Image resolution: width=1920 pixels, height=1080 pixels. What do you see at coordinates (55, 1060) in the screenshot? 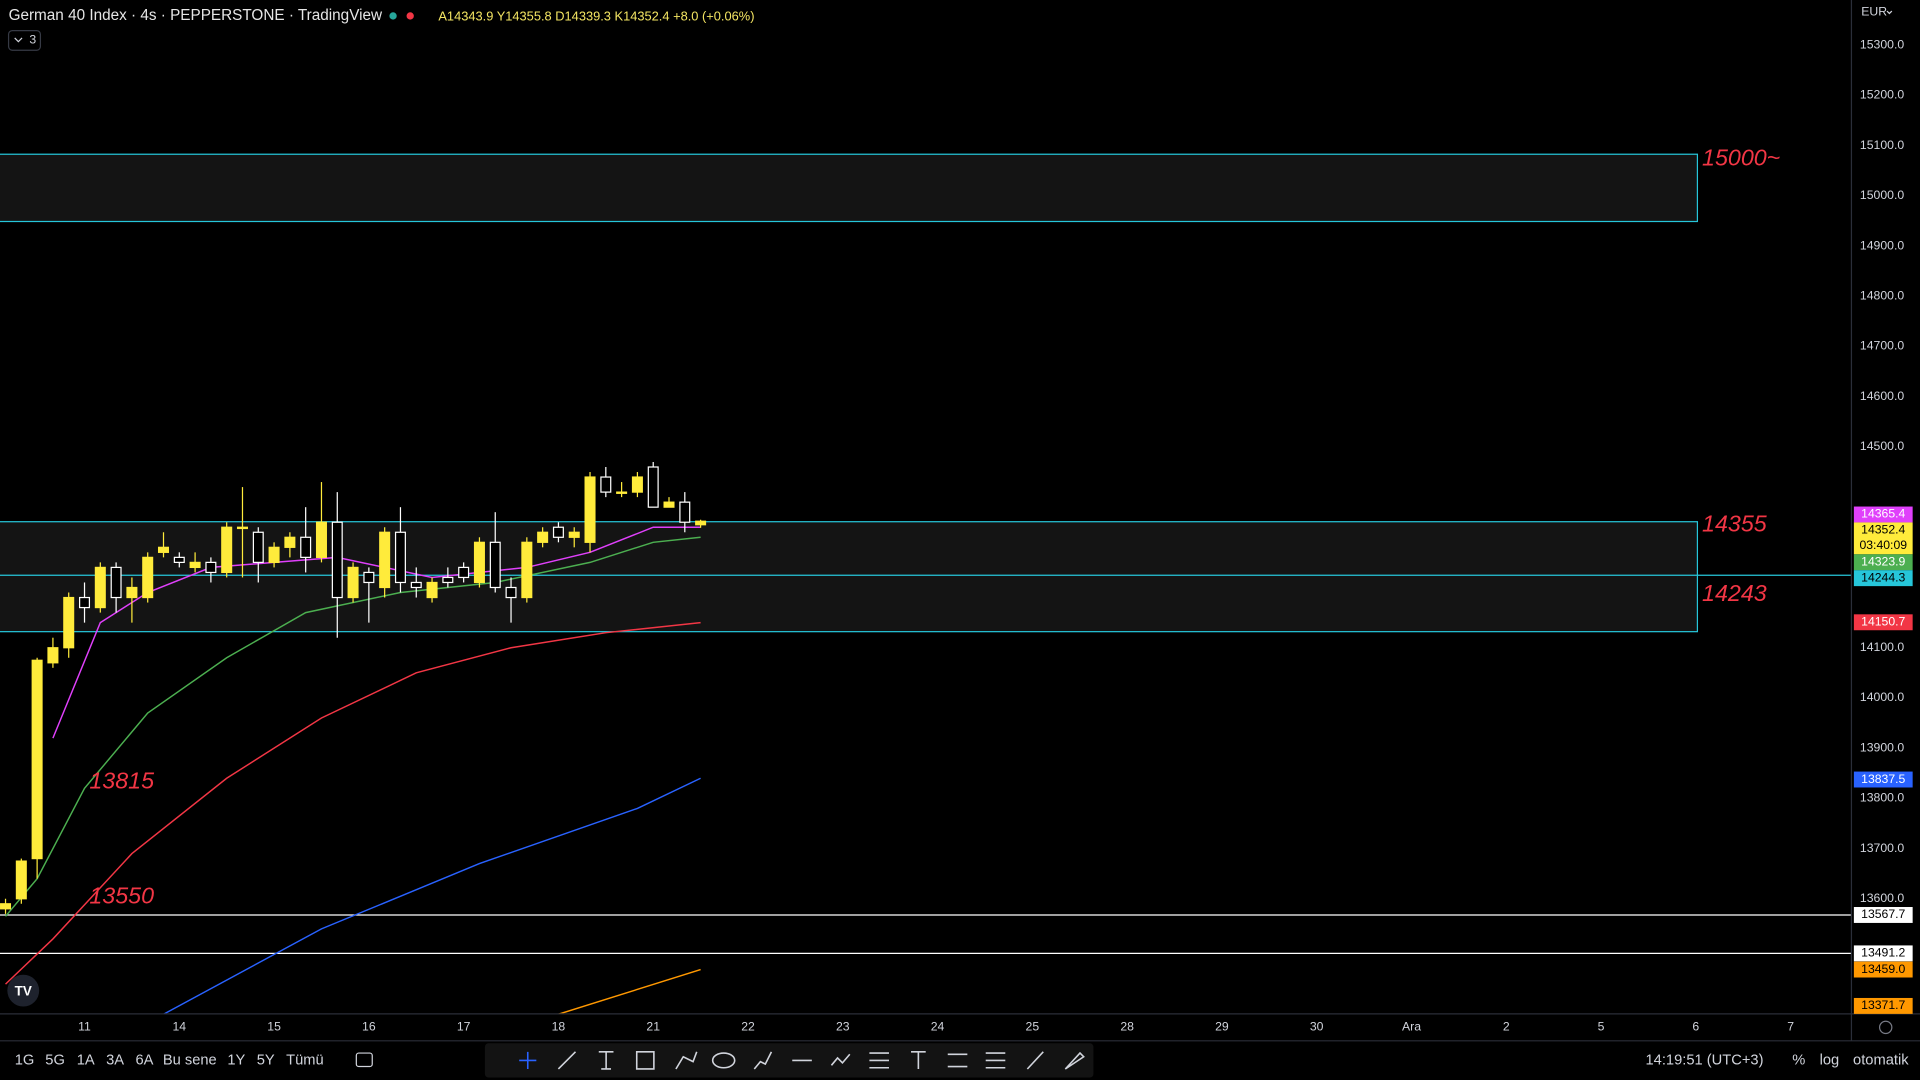
I see `period-button: 5G` at bounding box center [55, 1060].